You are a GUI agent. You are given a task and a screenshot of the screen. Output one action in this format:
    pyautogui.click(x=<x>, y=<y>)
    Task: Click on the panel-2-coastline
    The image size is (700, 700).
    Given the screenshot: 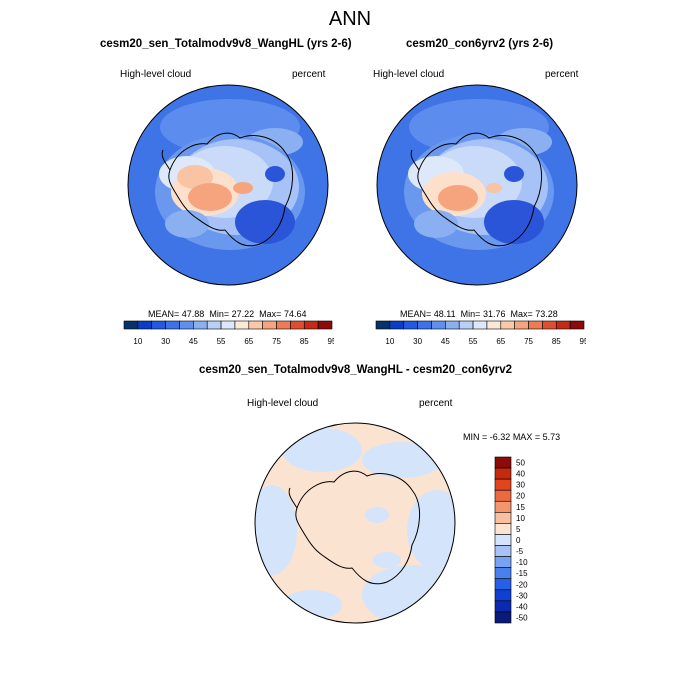 What is the action you would take?
    pyautogui.click(x=479, y=189)
    